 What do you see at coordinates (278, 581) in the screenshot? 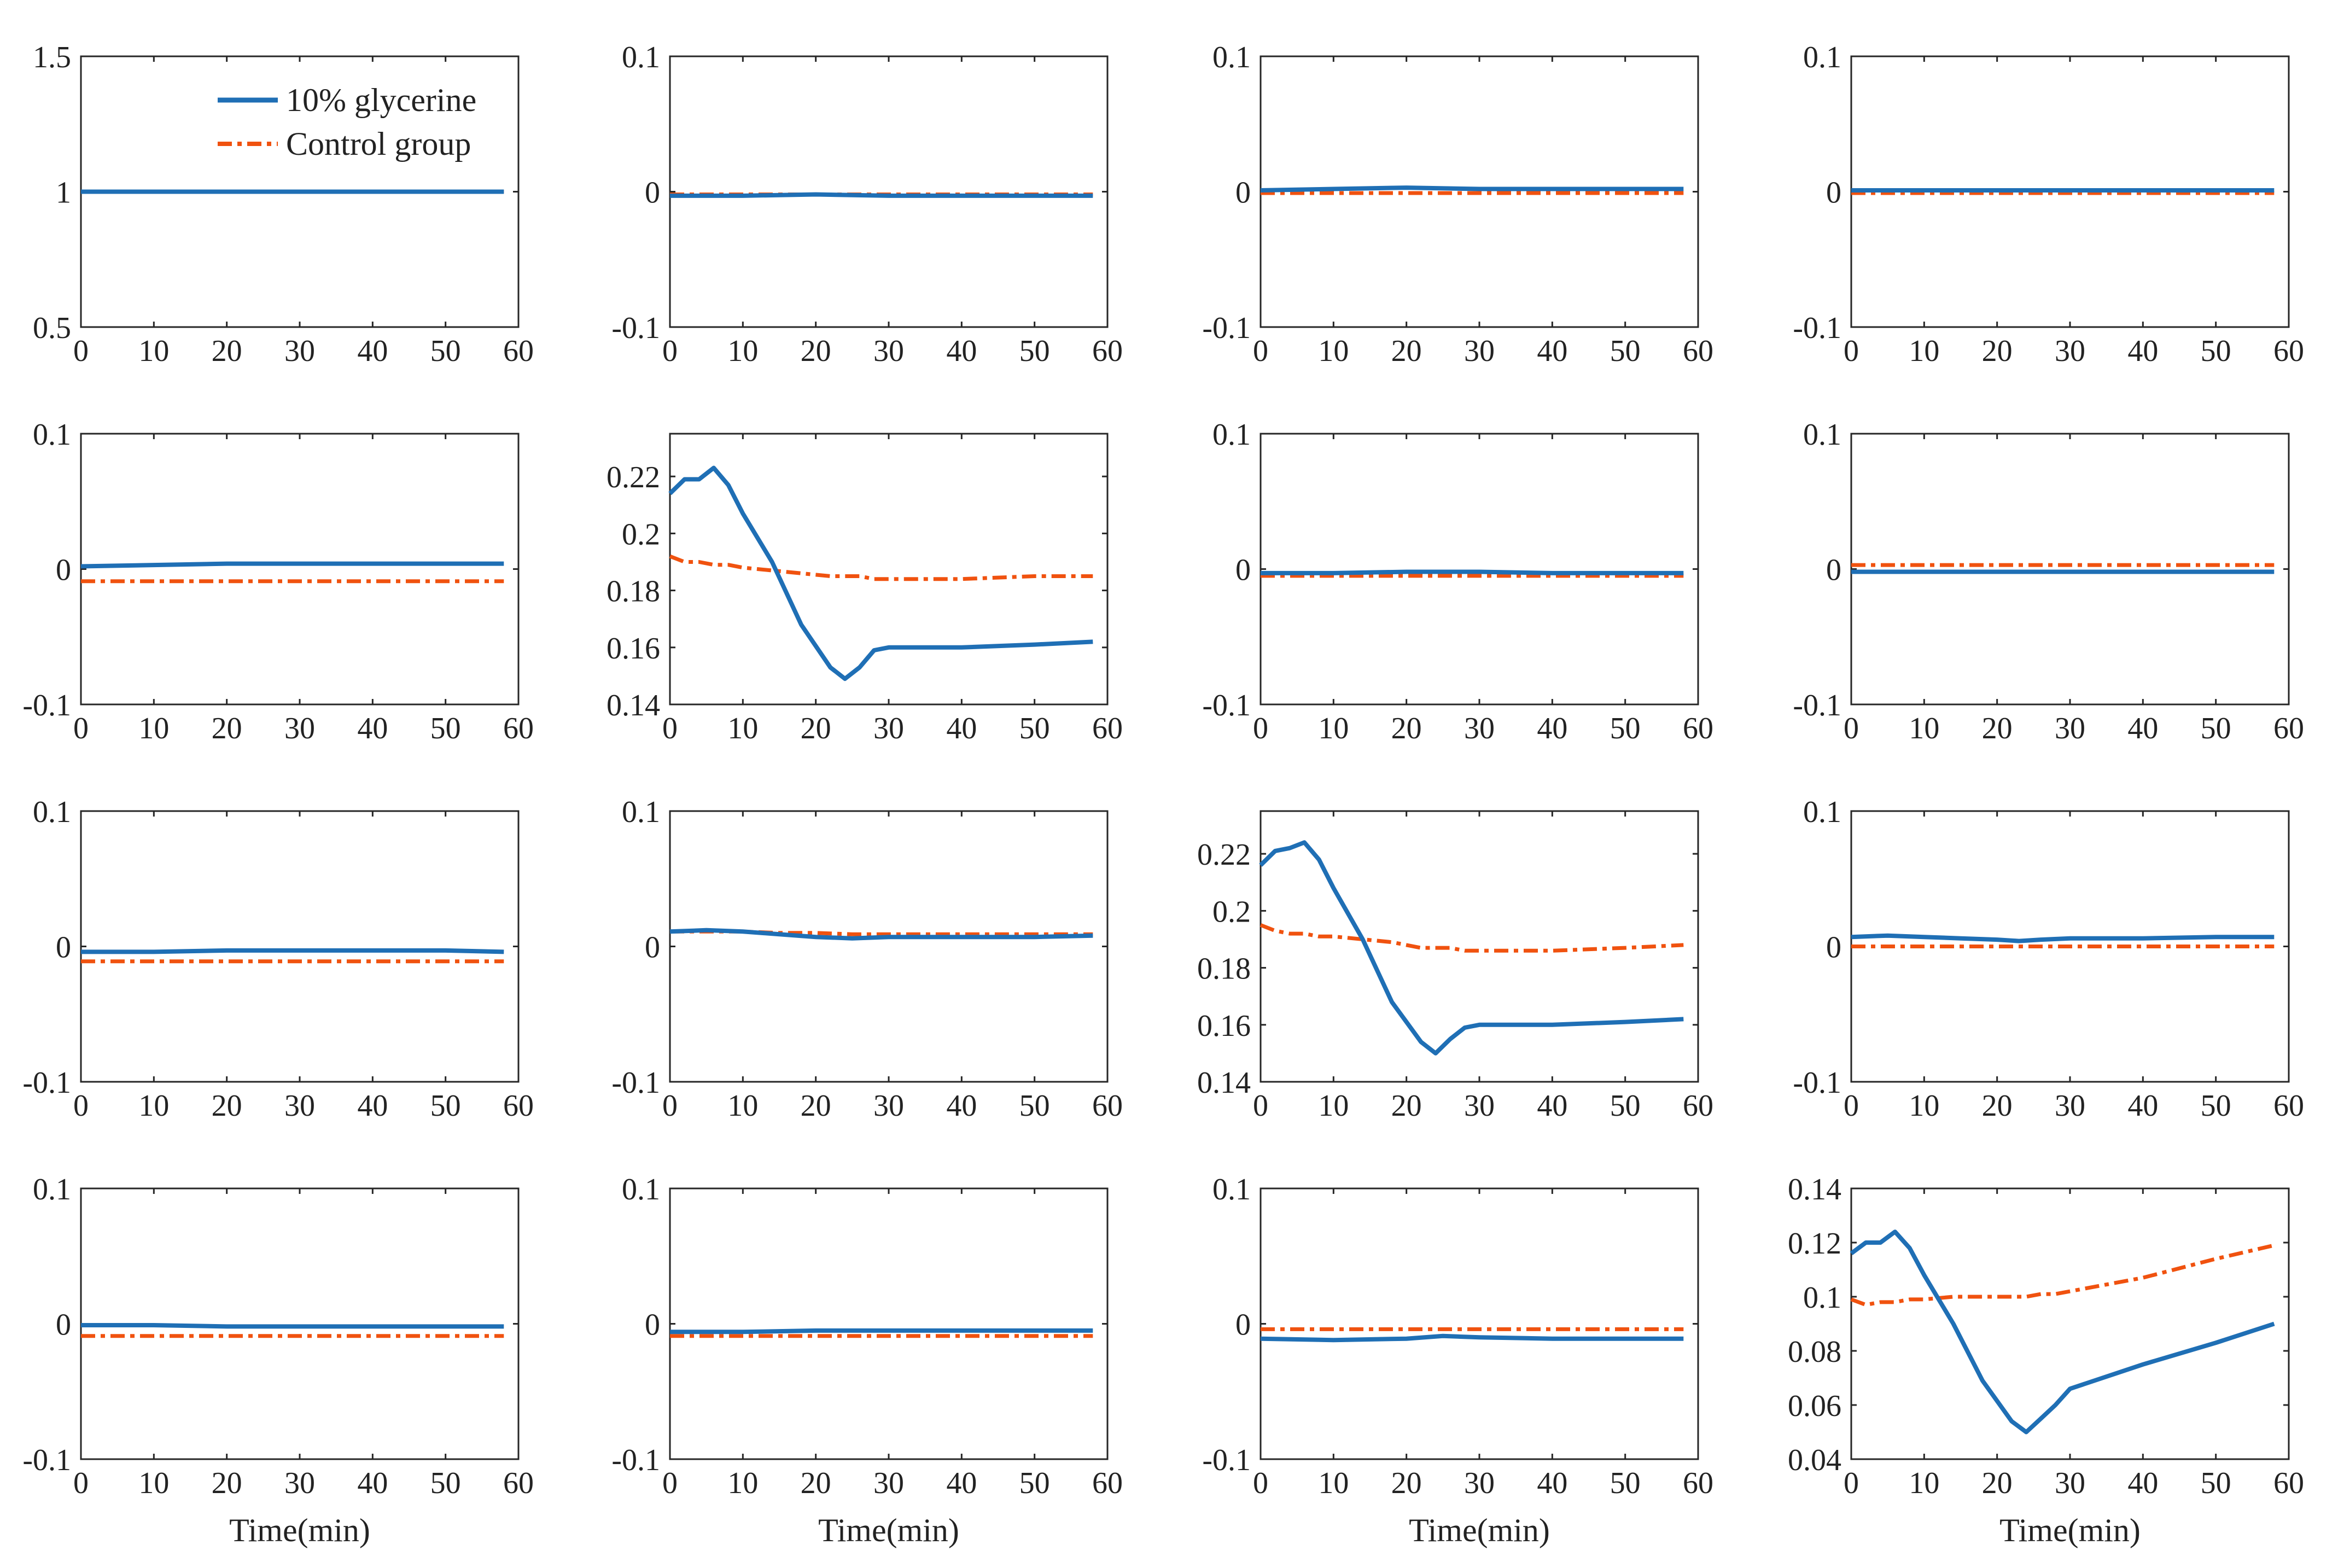
I see `subplot-r2c1: 0 10 20 30 40 50 60-0.100.1` at bounding box center [278, 581].